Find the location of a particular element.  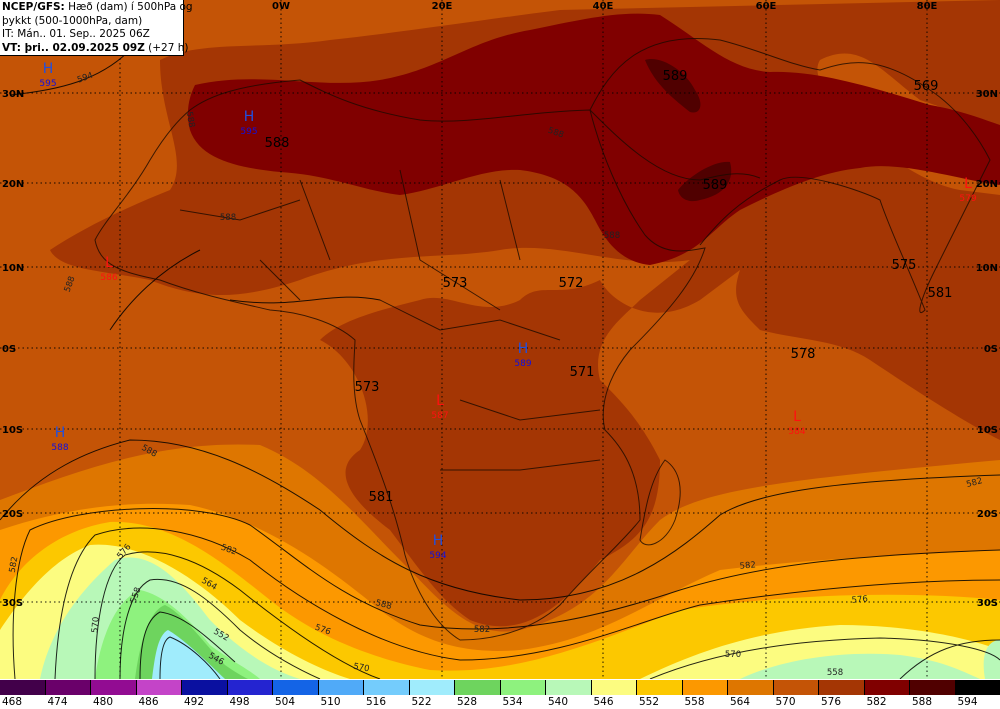

latitude-label-right: 20N is located at coordinates (987, 184).